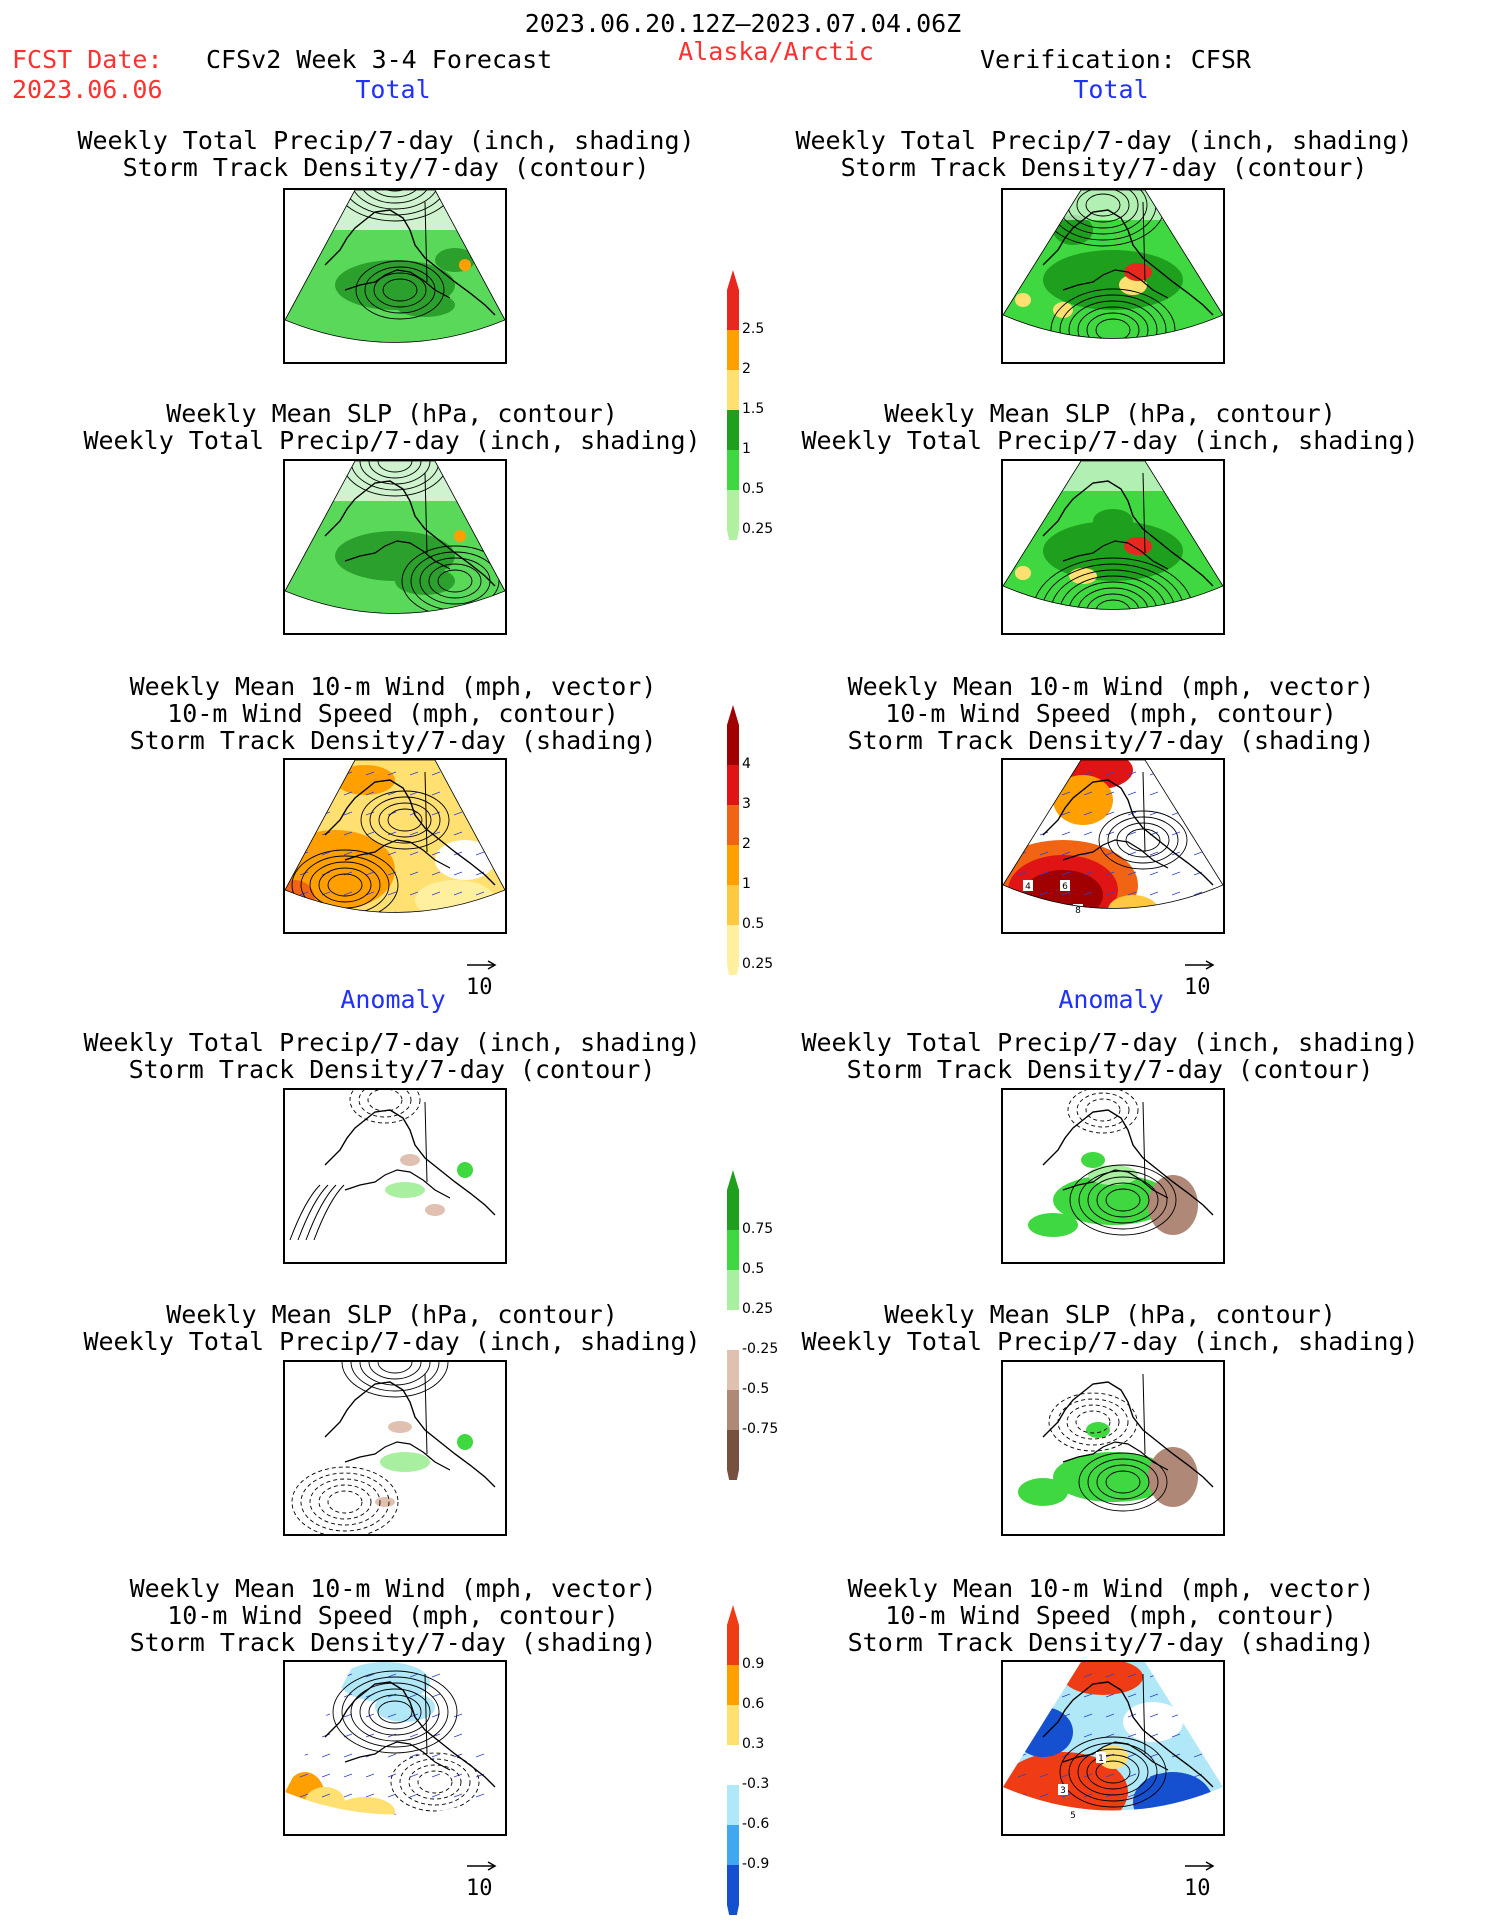  What do you see at coordinates (760, 1349) in the screenshot?
I see `colorbar-tick-label: -0.25` at bounding box center [760, 1349].